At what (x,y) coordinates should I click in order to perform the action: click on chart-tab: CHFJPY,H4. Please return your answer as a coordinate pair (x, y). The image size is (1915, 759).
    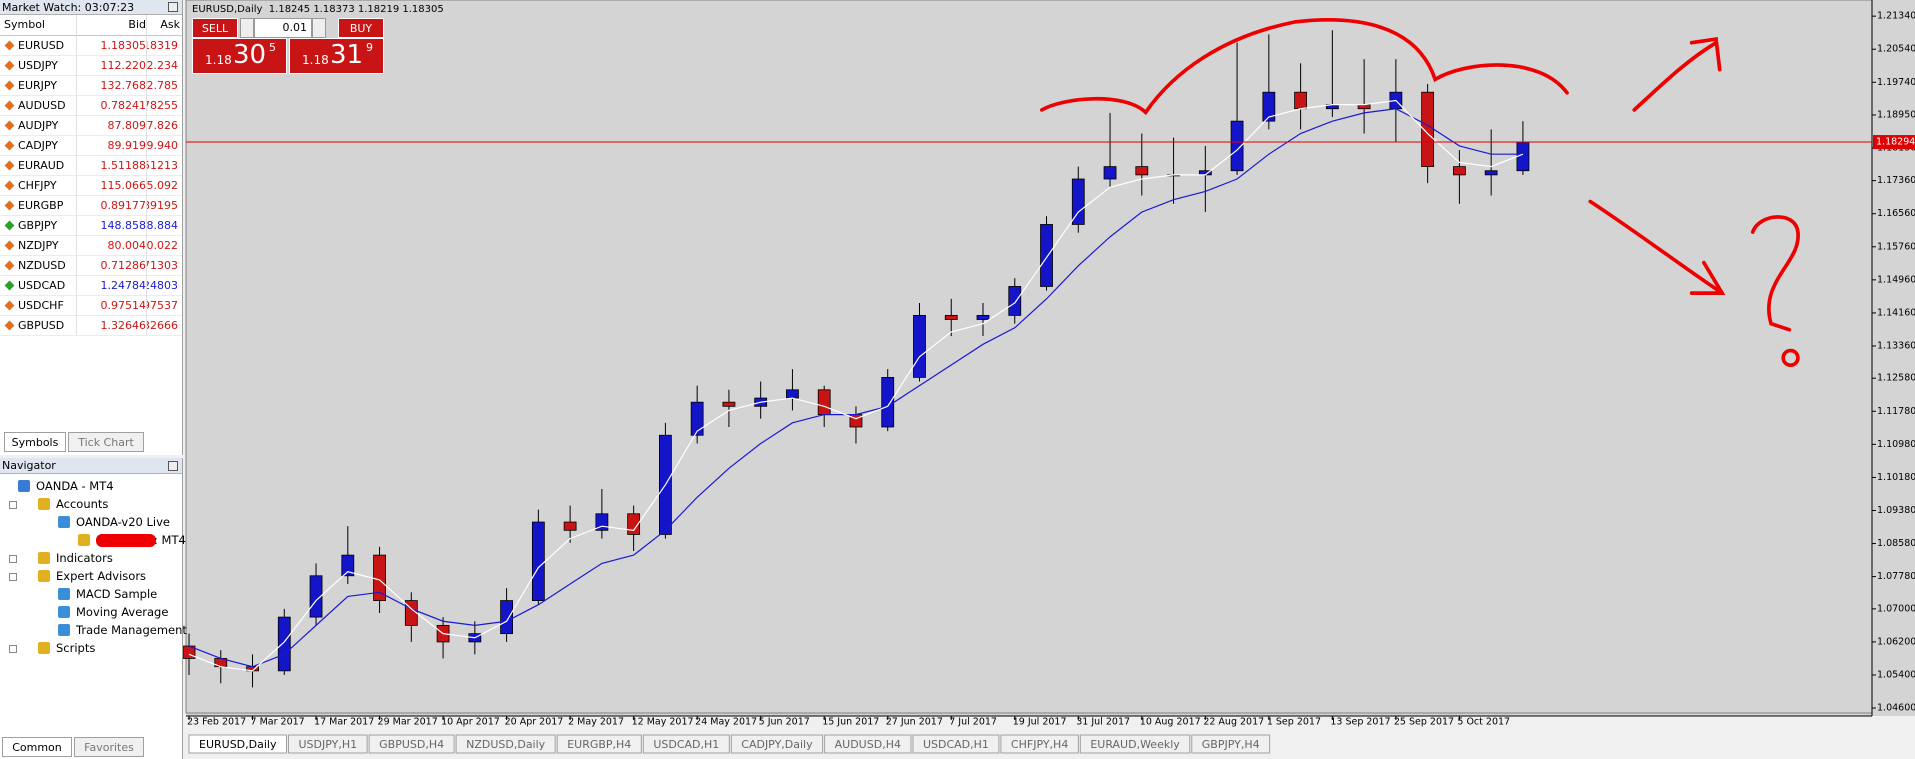
    Looking at the image, I should click on (1039, 744).